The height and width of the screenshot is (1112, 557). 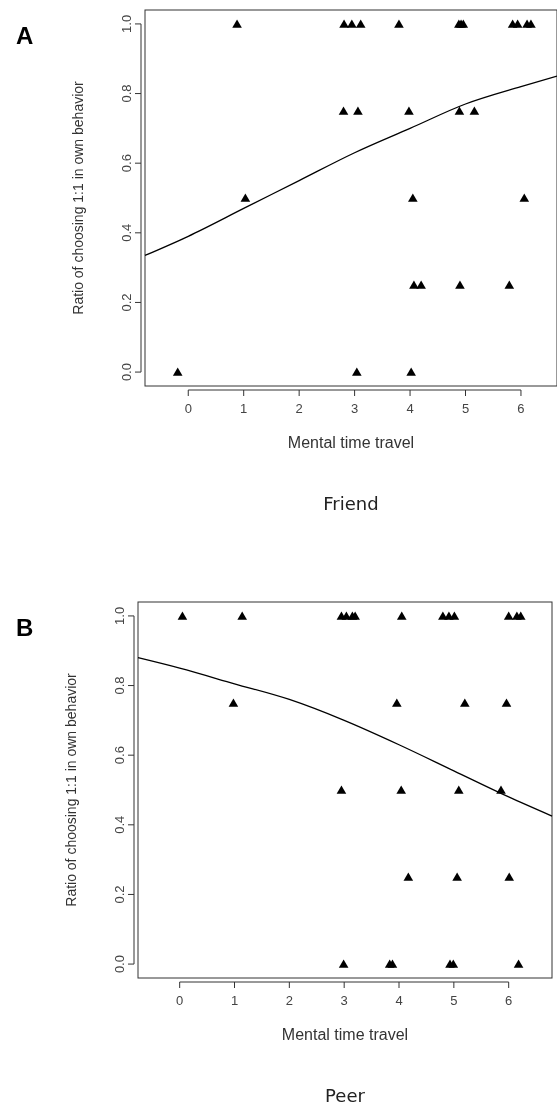 What do you see at coordinates (351, 503) in the screenshot?
I see `text: Friend` at bounding box center [351, 503].